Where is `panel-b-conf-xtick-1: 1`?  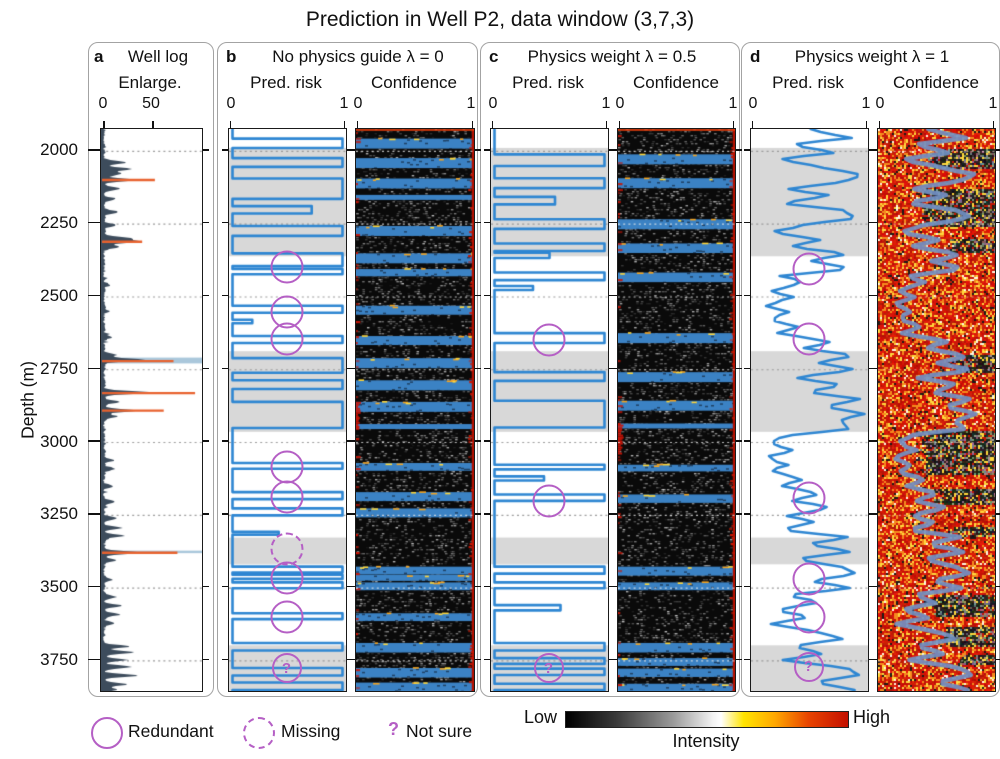 panel-b-conf-xtick-1: 1 is located at coordinates (471, 103).